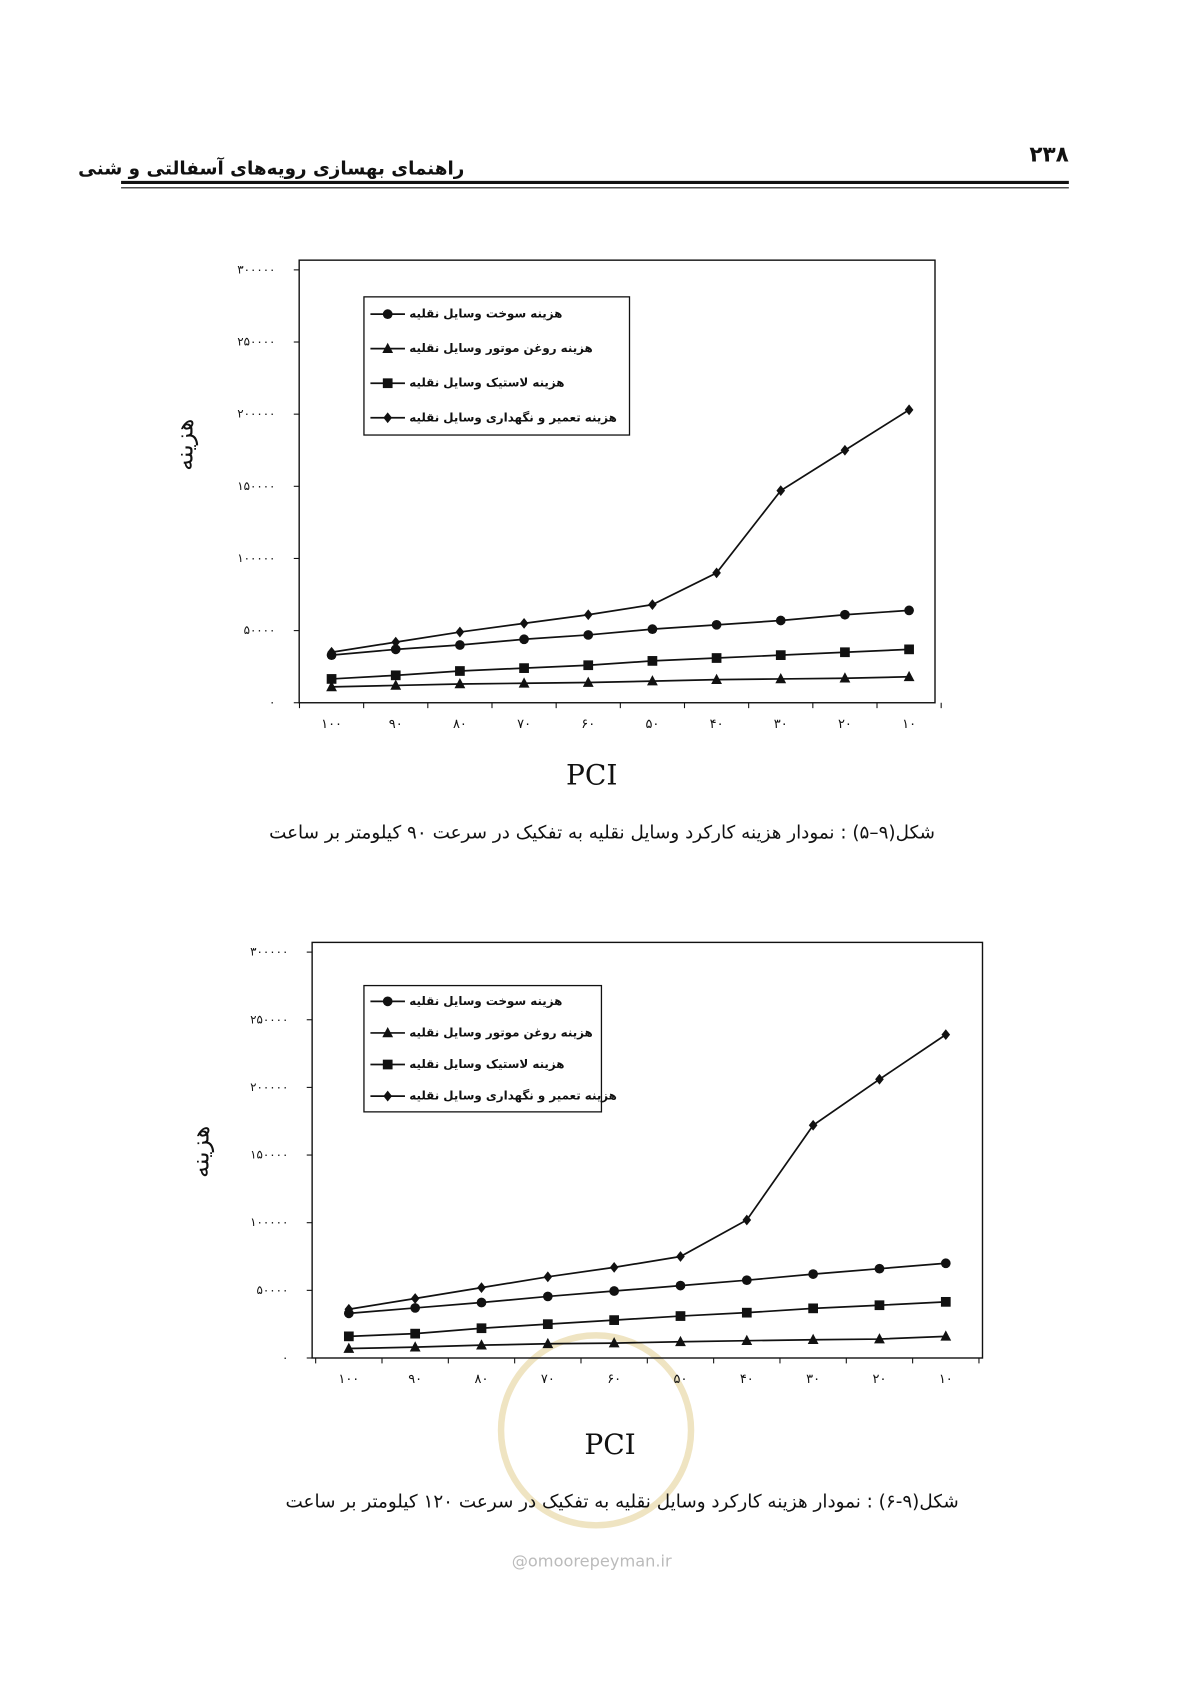 The height and width of the screenshot is (1688, 1191). Describe the element at coordinates (260, 630) in the screenshot. I see `y-tick-label: ۵۰۰۰۰` at that location.